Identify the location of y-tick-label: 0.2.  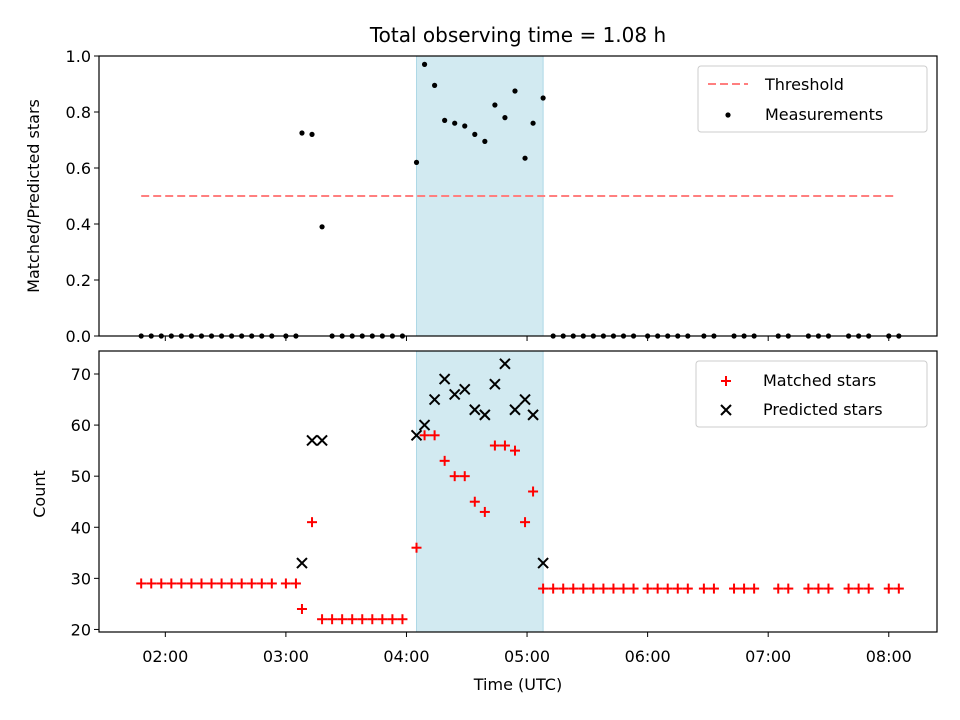
(78, 280).